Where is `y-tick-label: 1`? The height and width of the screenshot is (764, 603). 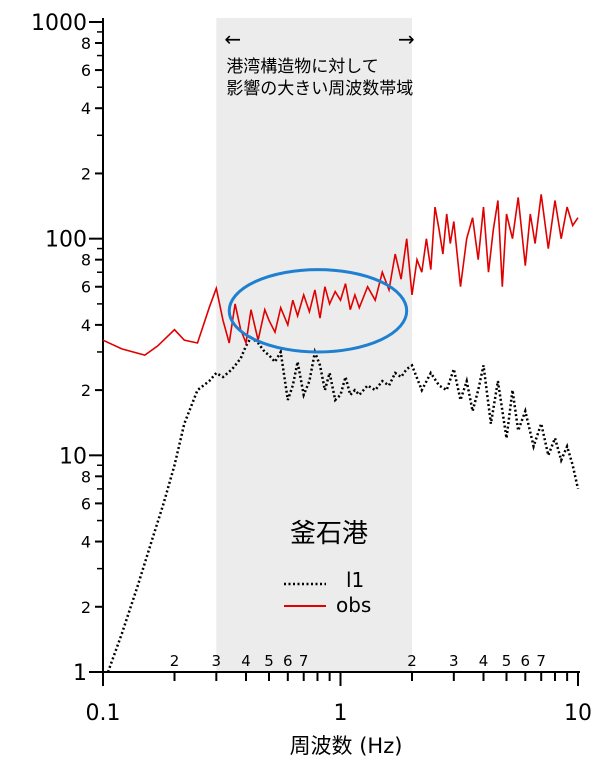
y-tick-label: 1 is located at coordinates (80, 673).